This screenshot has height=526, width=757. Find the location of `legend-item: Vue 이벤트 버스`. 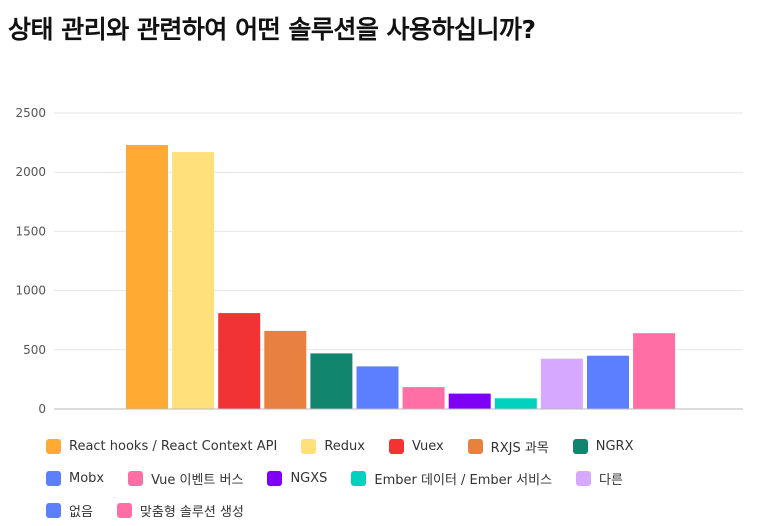

legend-item: Vue 이벤트 버스 is located at coordinates (185, 478).